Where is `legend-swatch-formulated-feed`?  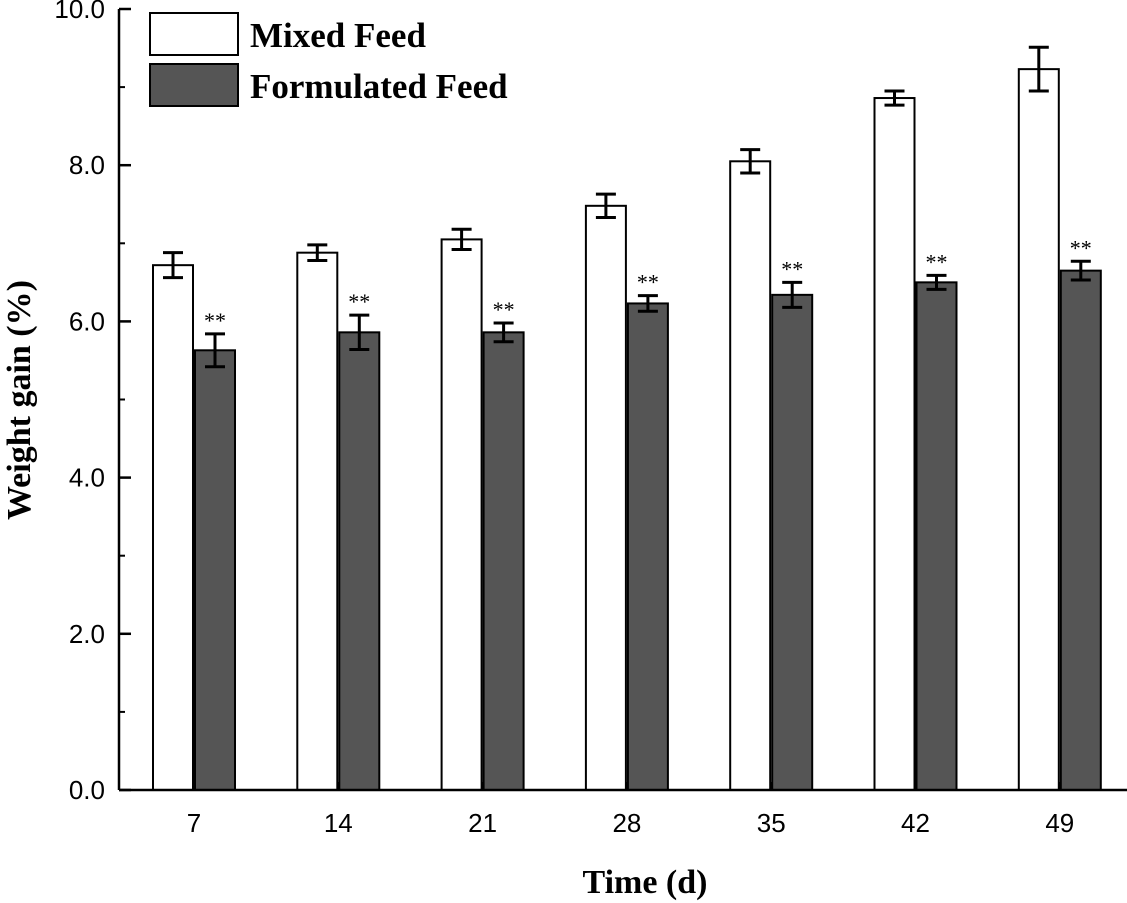
legend-swatch-formulated-feed is located at coordinates (194, 85).